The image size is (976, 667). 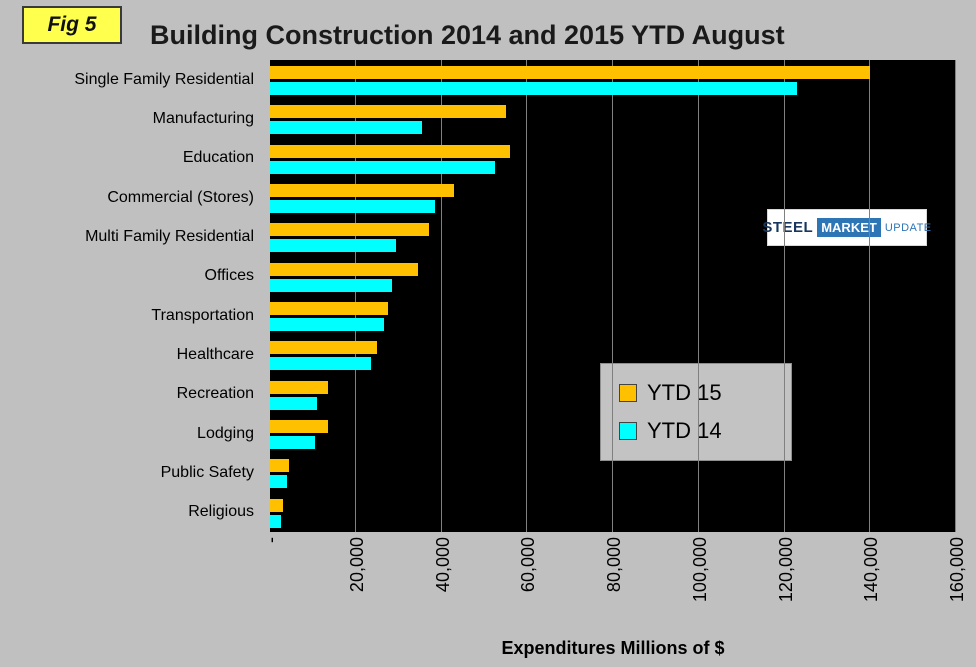 I want to click on ytd15-color-swatch, so click(x=628, y=393).